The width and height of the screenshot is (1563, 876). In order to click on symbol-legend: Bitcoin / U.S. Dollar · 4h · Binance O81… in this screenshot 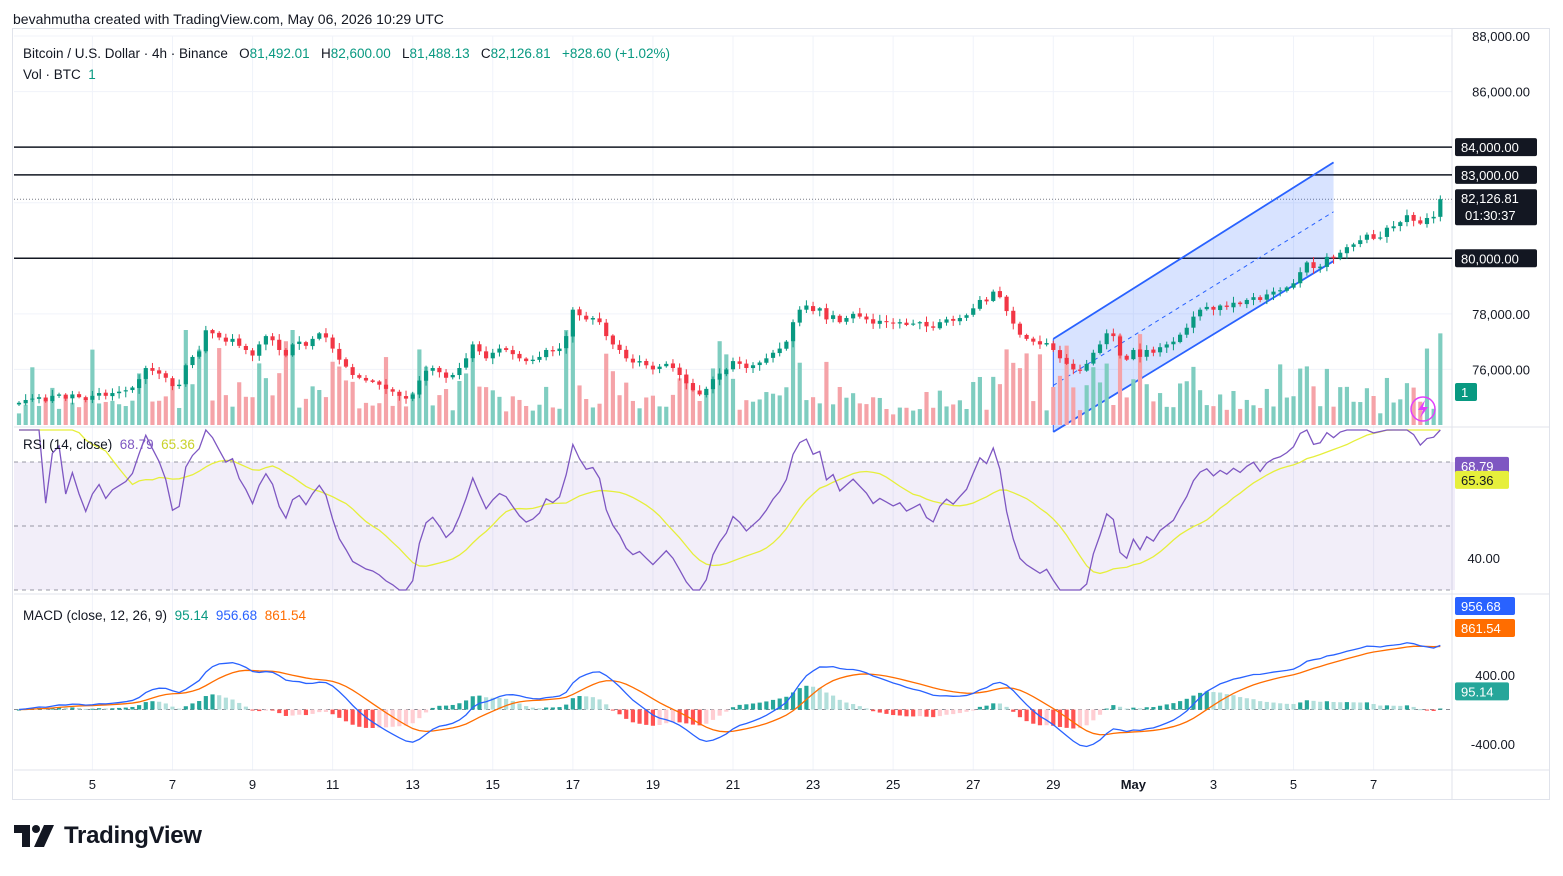, I will do `click(346, 53)`.